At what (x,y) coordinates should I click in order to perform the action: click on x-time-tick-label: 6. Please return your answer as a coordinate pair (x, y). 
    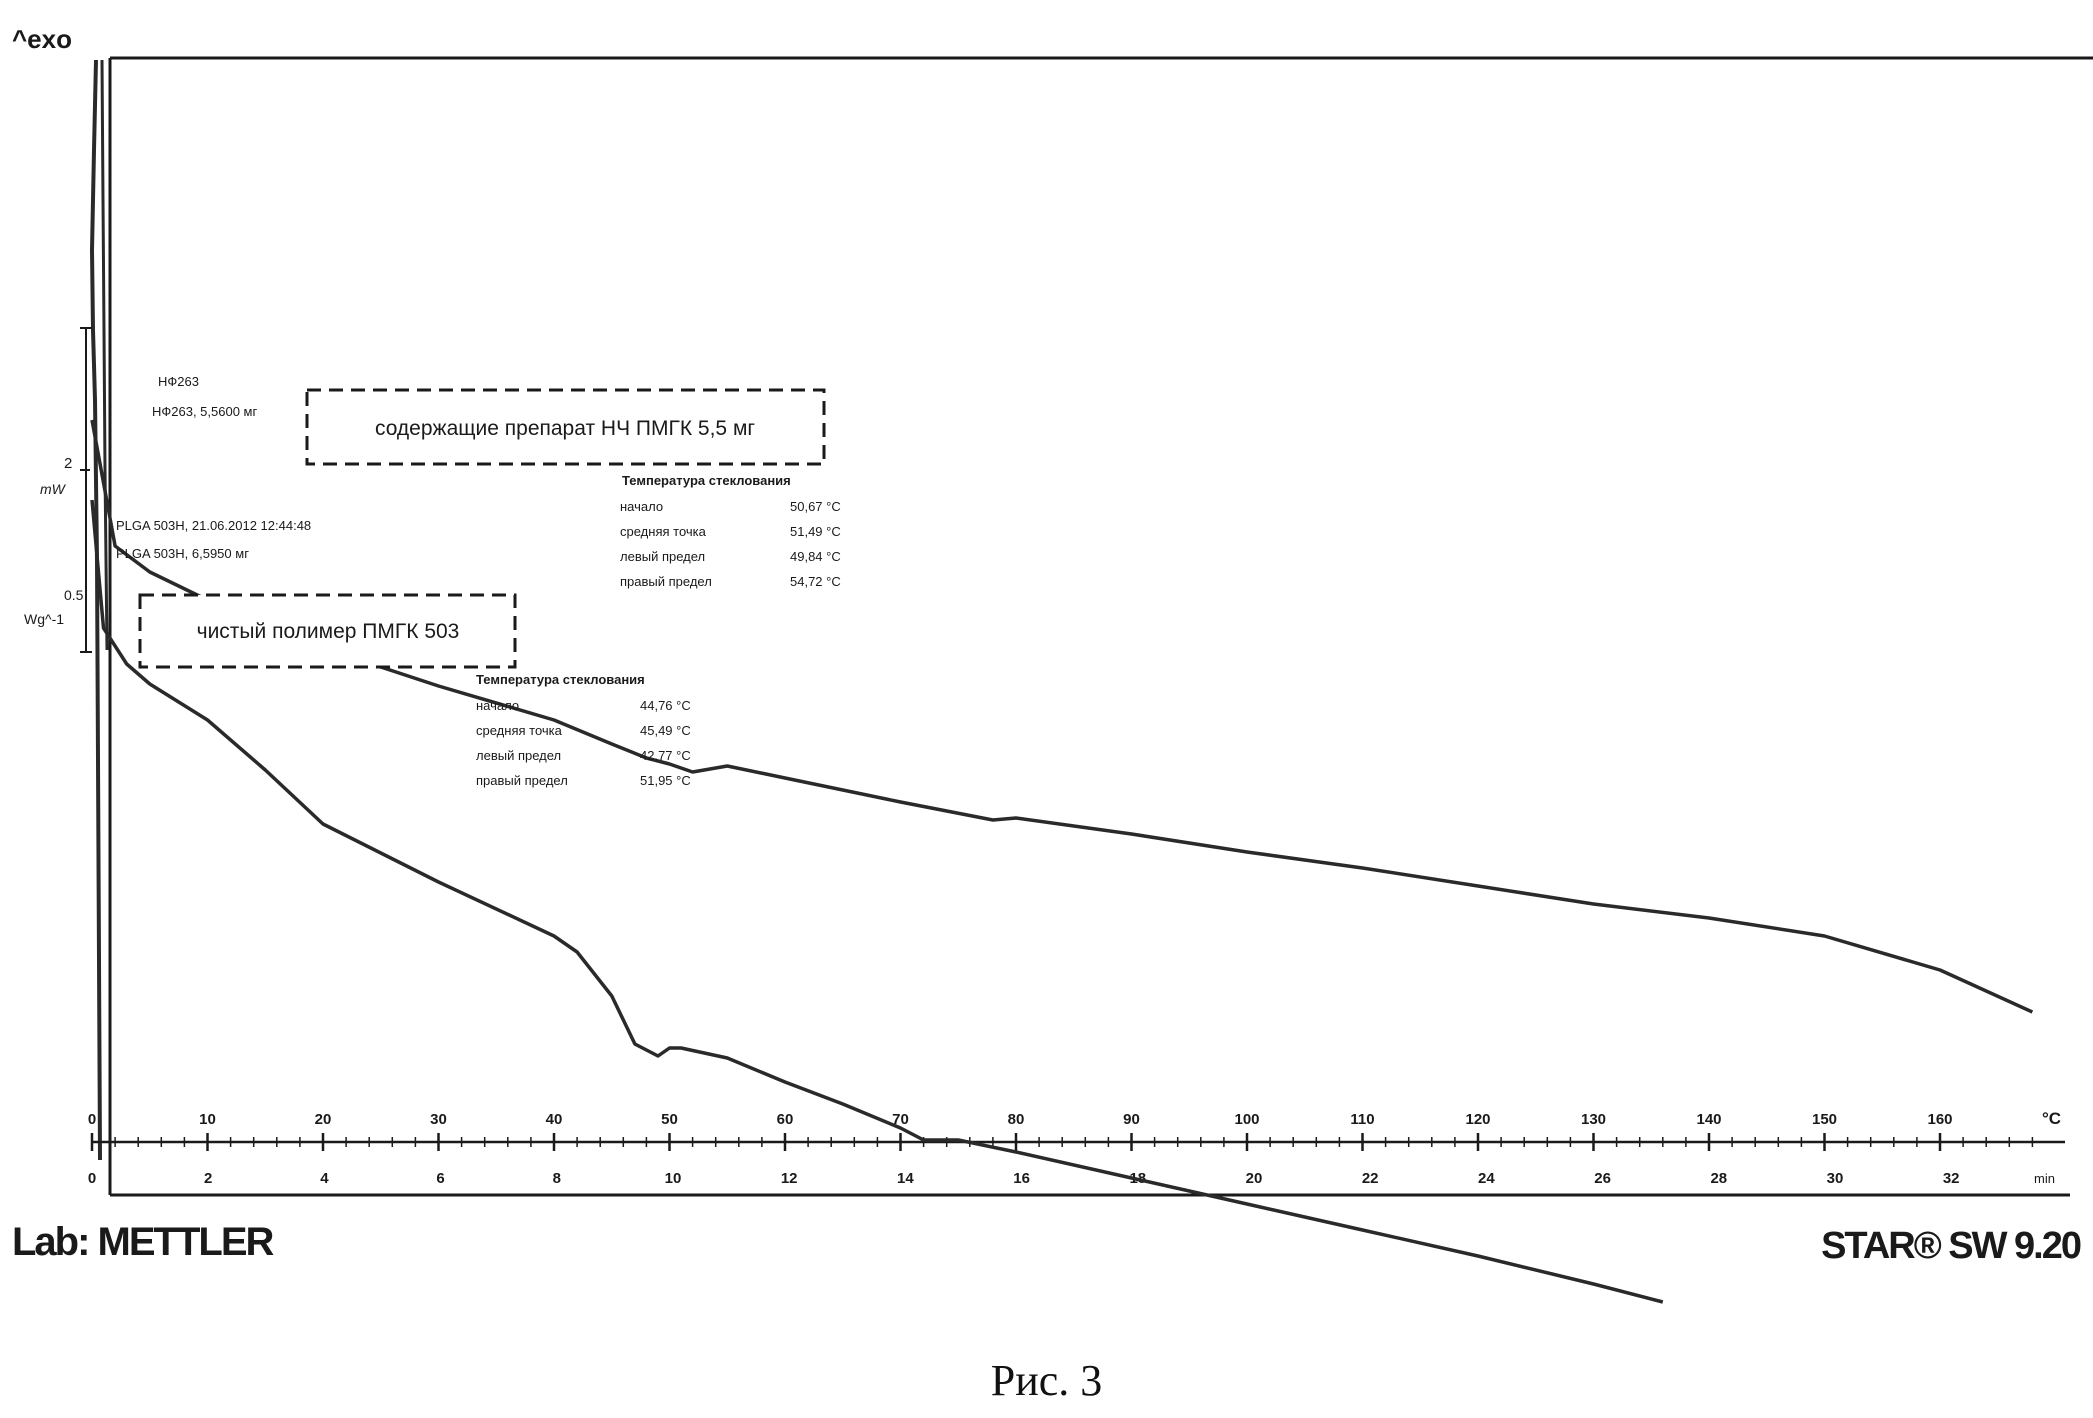
    Looking at the image, I should click on (440, 1178).